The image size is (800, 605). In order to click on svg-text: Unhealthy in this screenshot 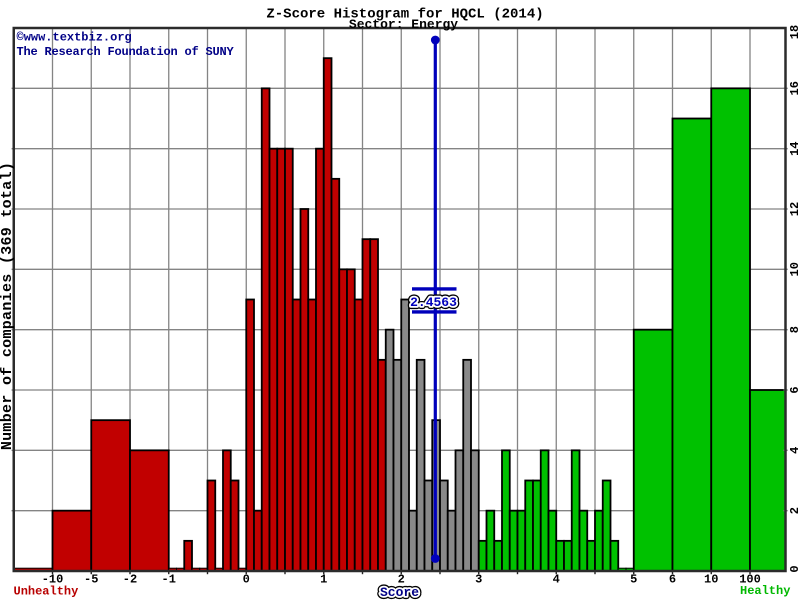, I will do `click(46, 592)`.